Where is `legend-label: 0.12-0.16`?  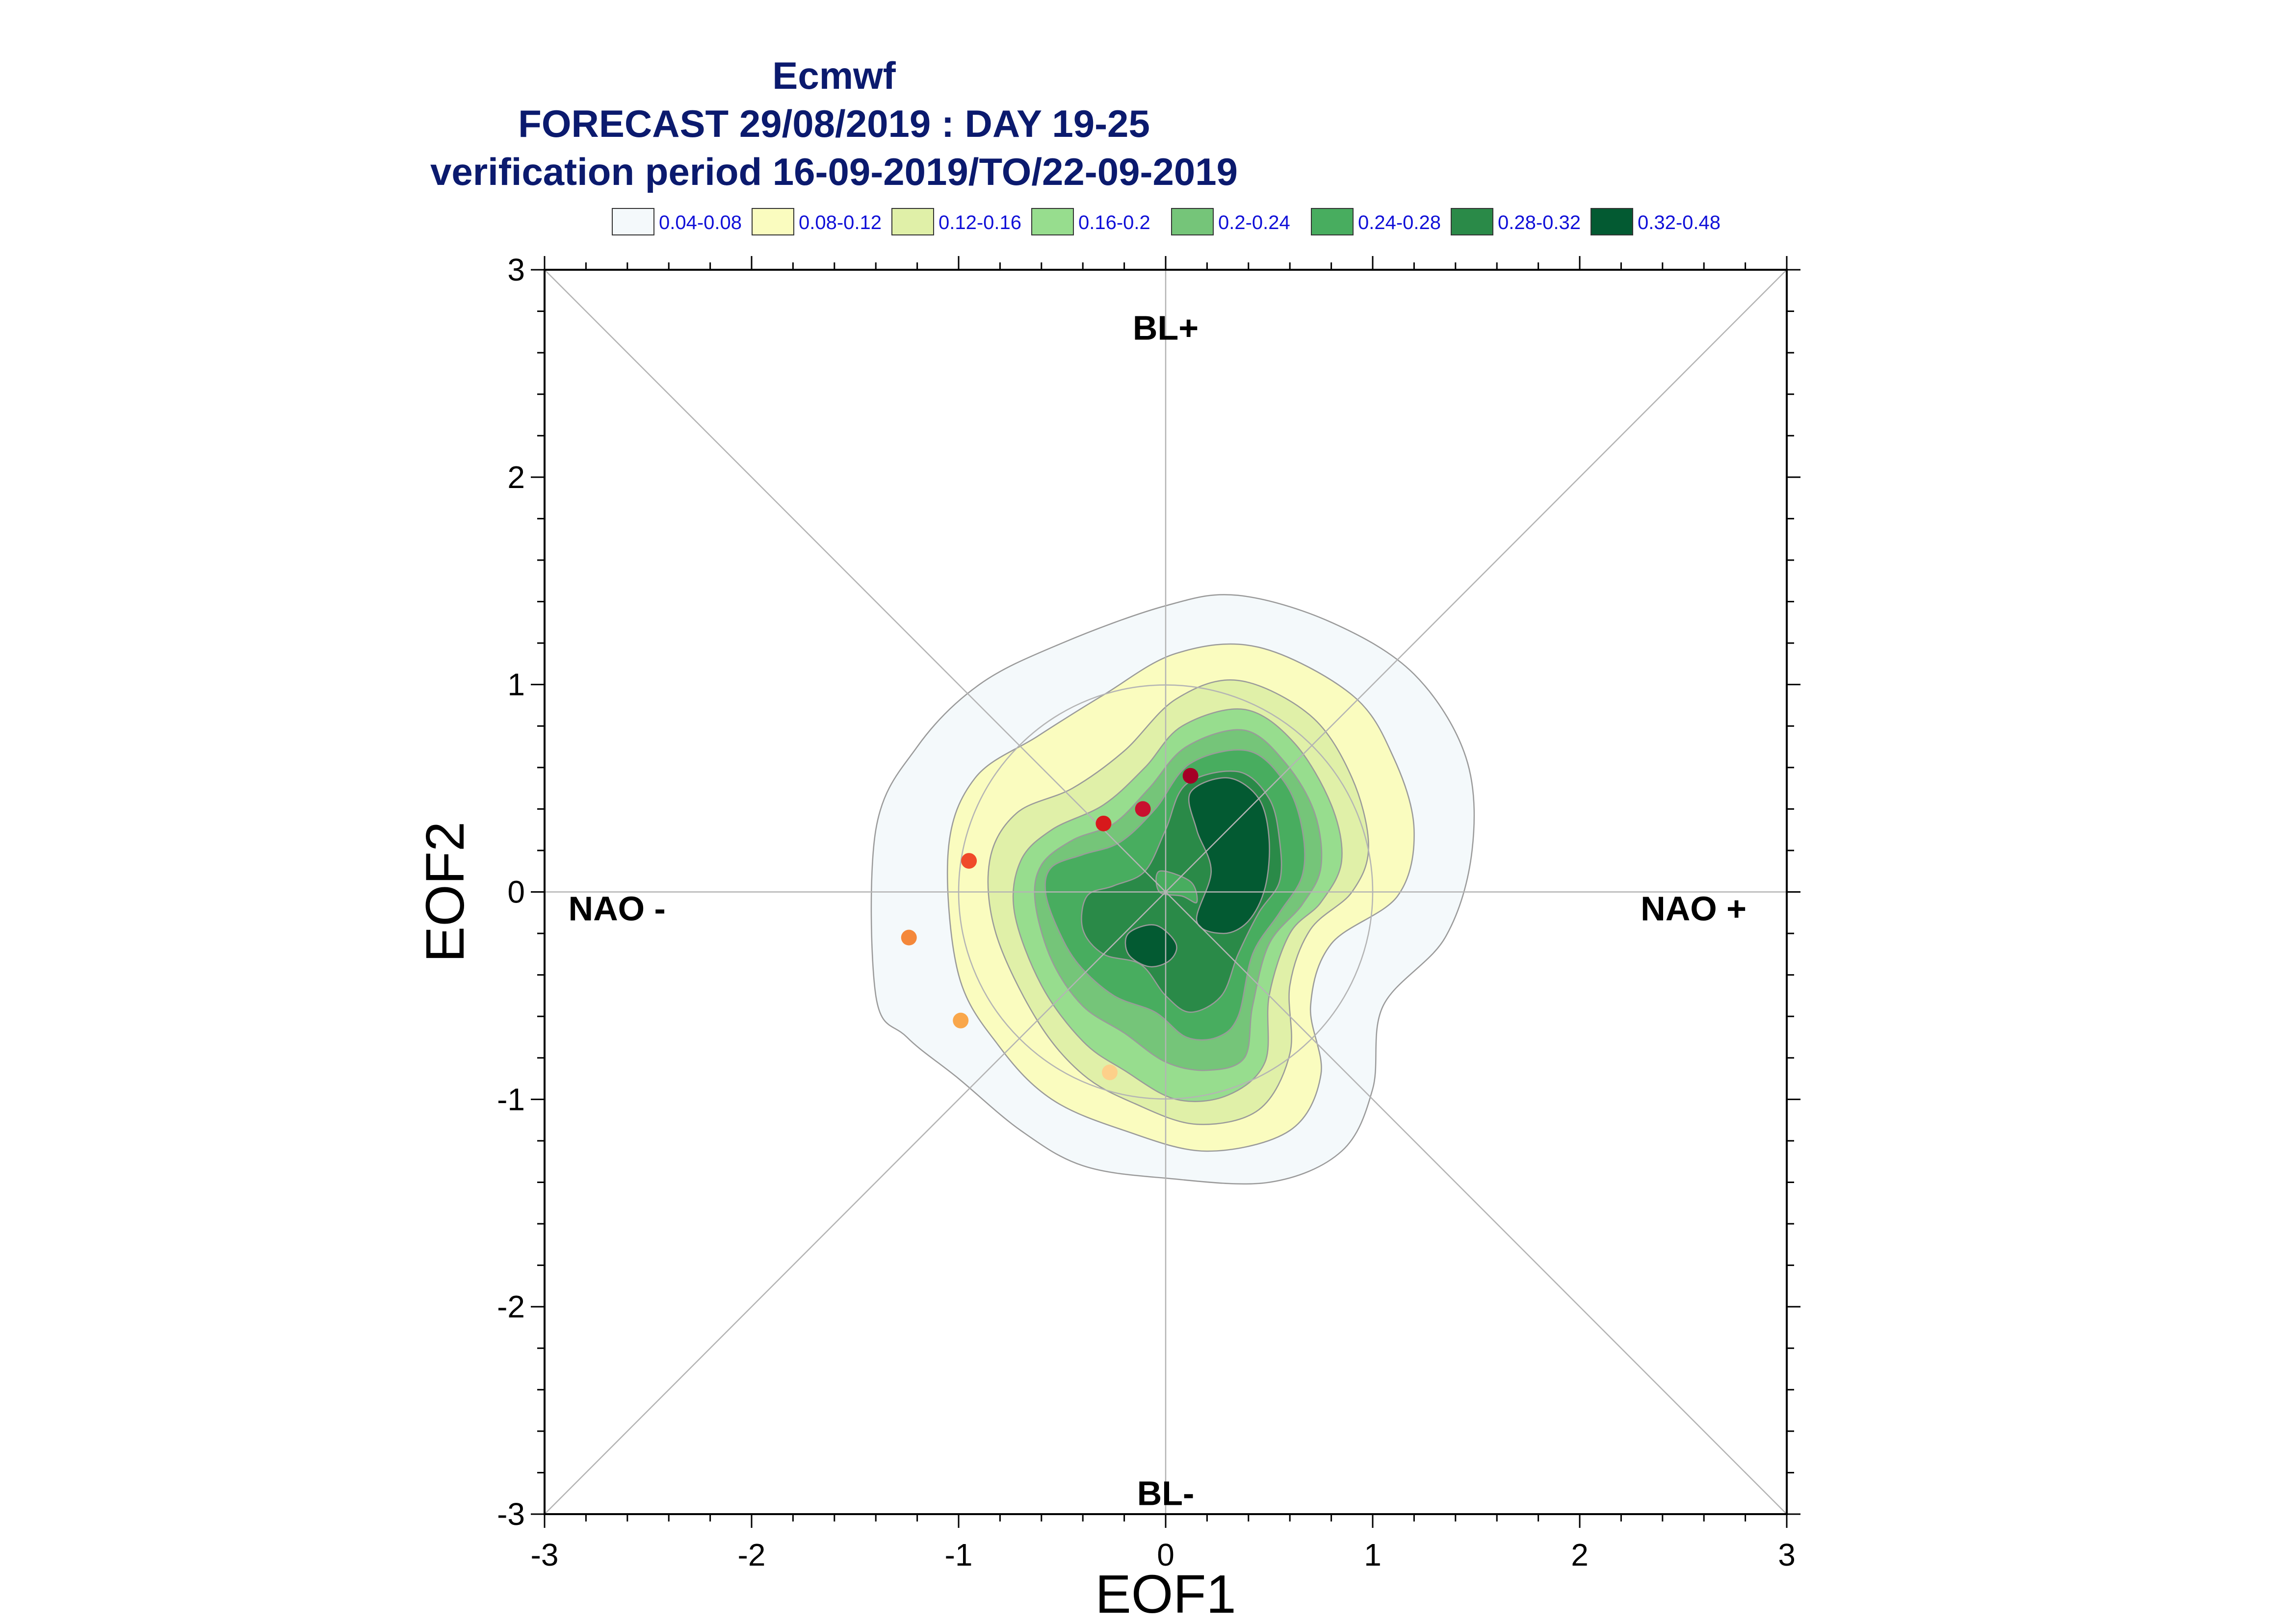
legend-label: 0.12-0.16 is located at coordinates (980, 222).